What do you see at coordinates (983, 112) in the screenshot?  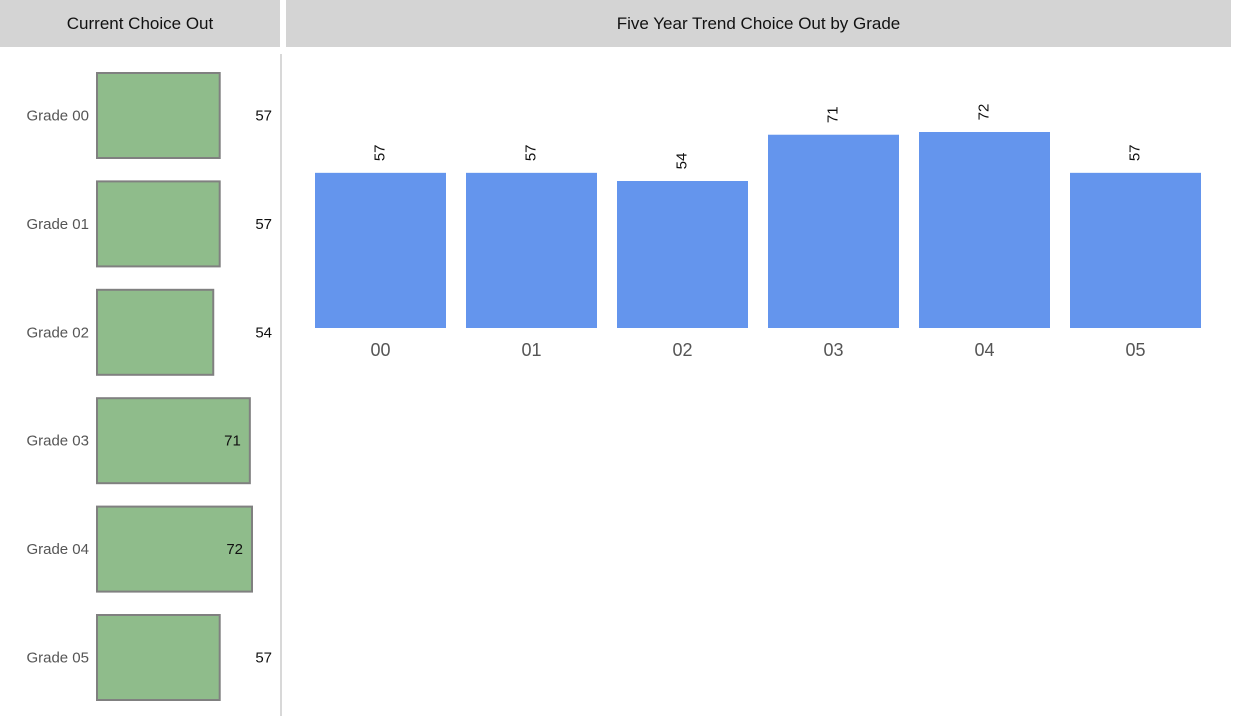 I see `trend-value-label: 72` at bounding box center [983, 112].